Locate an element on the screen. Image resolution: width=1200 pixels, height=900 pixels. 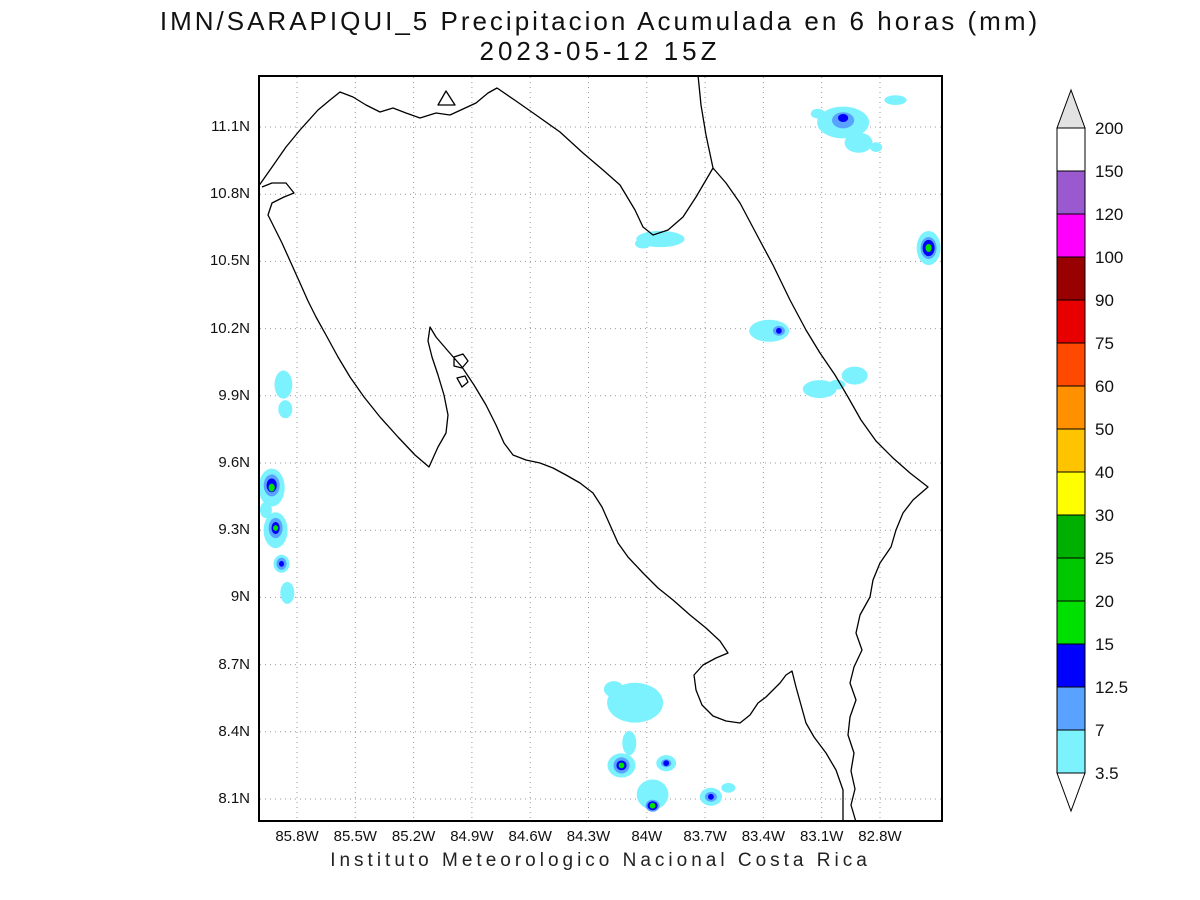
colorbar-tick-label: 40 is located at coordinates (1104, 472).